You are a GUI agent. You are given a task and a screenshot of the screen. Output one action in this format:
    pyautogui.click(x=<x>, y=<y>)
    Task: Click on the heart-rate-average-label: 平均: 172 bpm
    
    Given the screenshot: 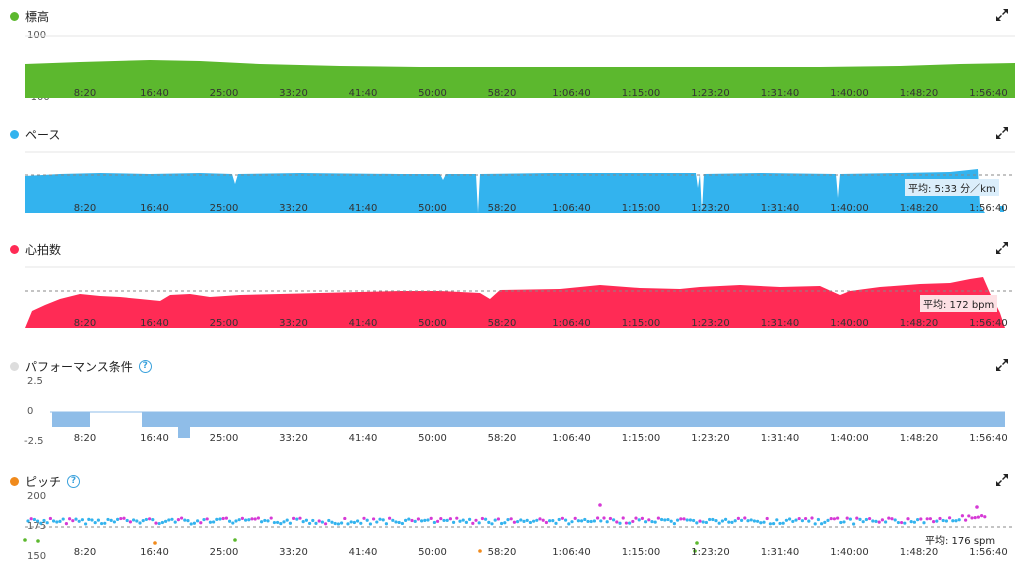 What is the action you would take?
    pyautogui.click(x=959, y=303)
    